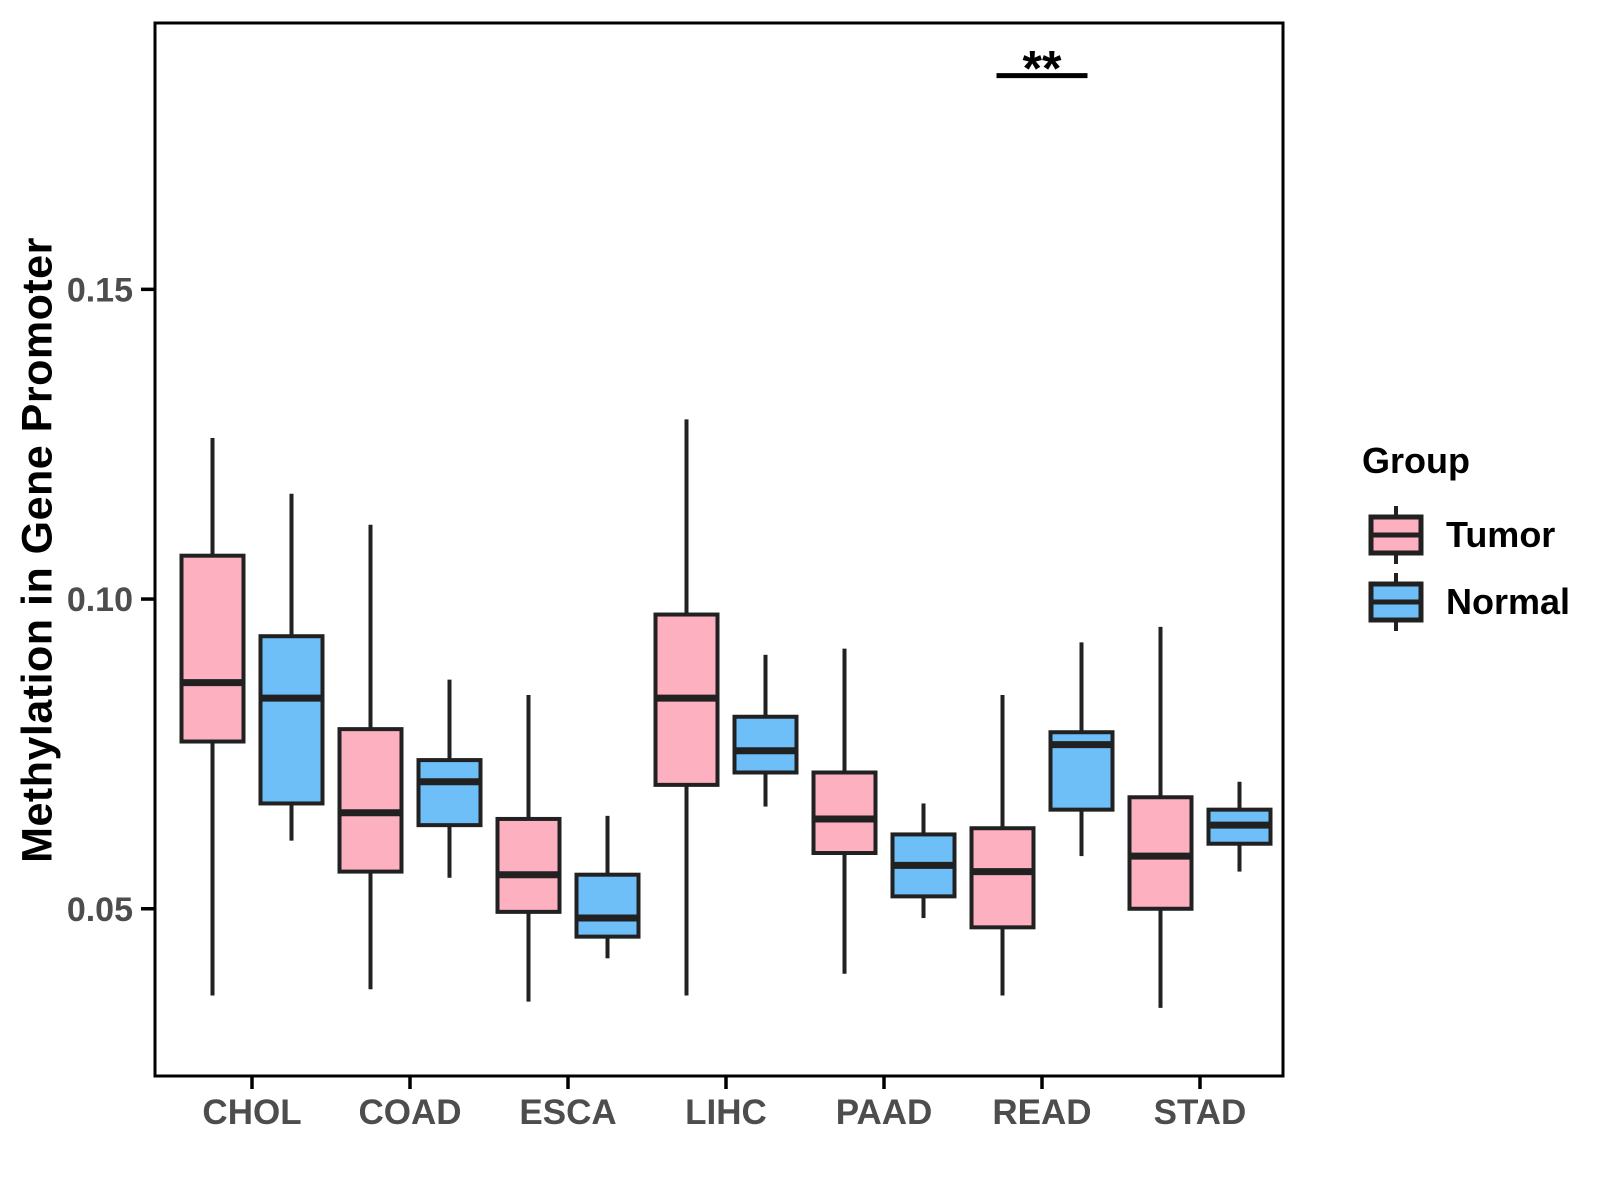 The width and height of the screenshot is (1600, 1200). What do you see at coordinates (100, 910) in the screenshot?
I see `y-tick-label-0.05: 0.05` at bounding box center [100, 910].